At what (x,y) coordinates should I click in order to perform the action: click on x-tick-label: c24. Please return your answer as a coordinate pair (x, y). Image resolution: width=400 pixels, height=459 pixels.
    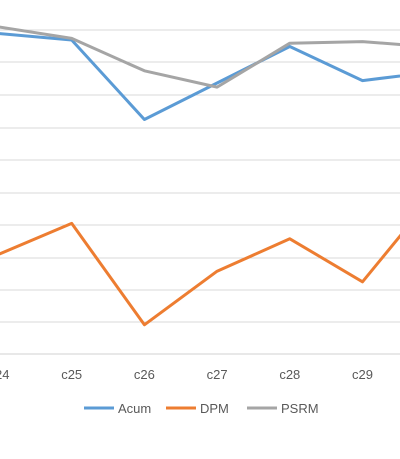
    Looking at the image, I should click on (4, 374).